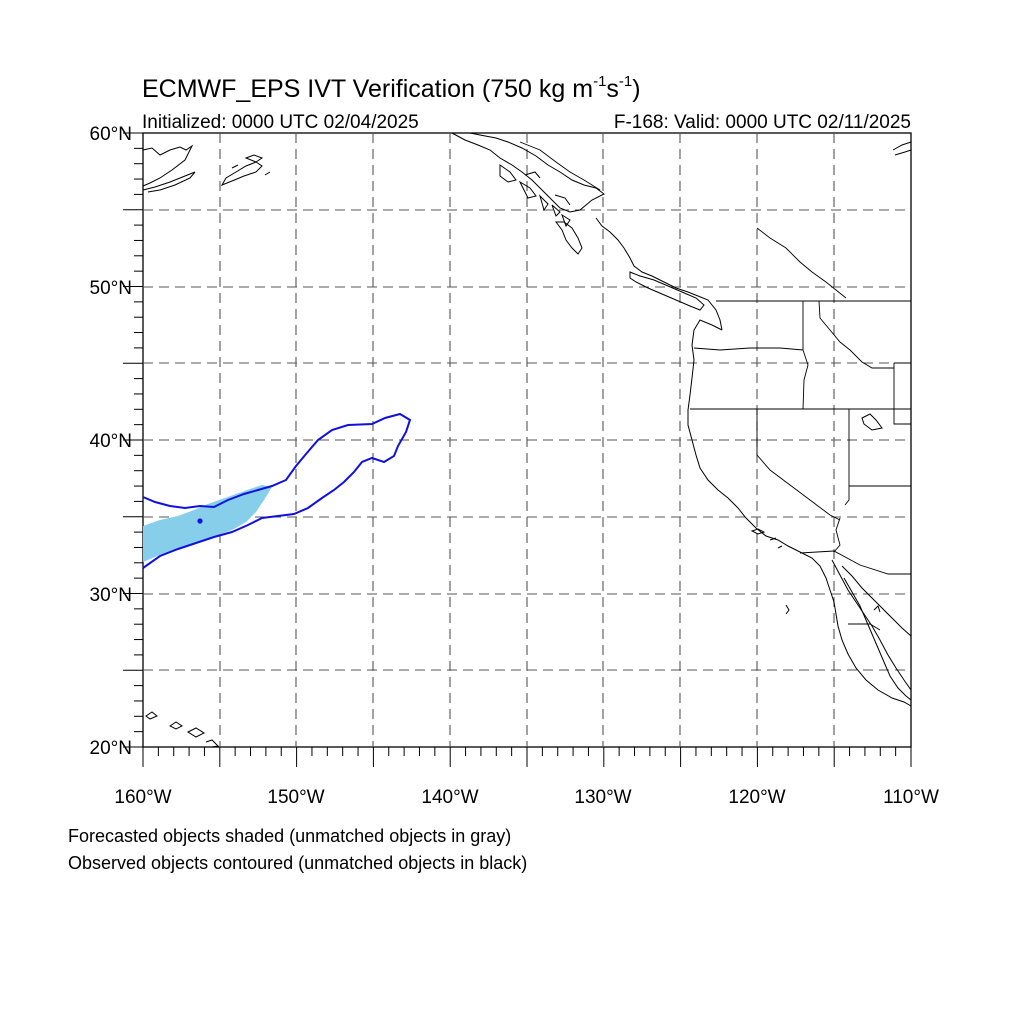 Image resolution: width=1024 pixels, height=1024 pixels. What do you see at coordinates (856, 334) in the screenshot?
I see `idaho-montana-border` at bounding box center [856, 334].